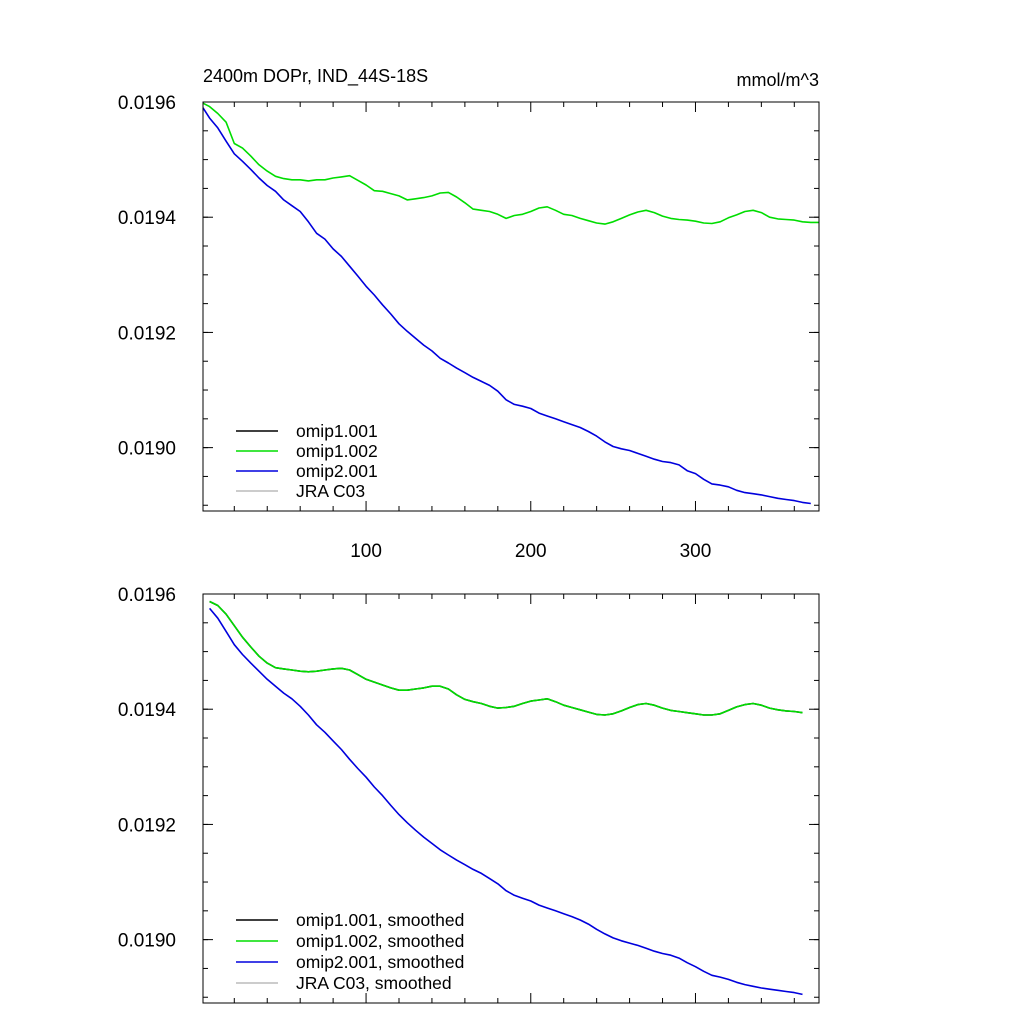 The height and width of the screenshot is (1024, 1024). Describe the element at coordinates (778, 80) in the screenshot. I see `top-panel-units: mmol/m^3` at that location.